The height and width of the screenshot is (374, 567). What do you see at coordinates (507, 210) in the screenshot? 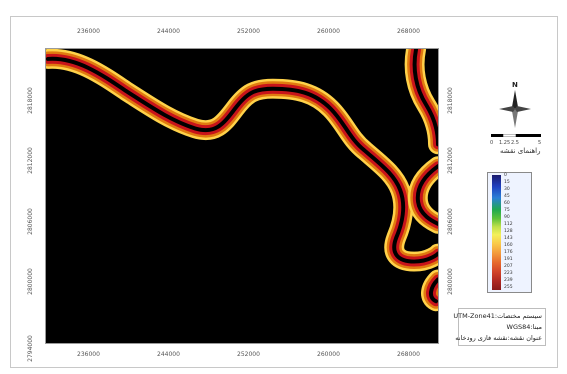
I see `legend-value: 75` at bounding box center [507, 210].